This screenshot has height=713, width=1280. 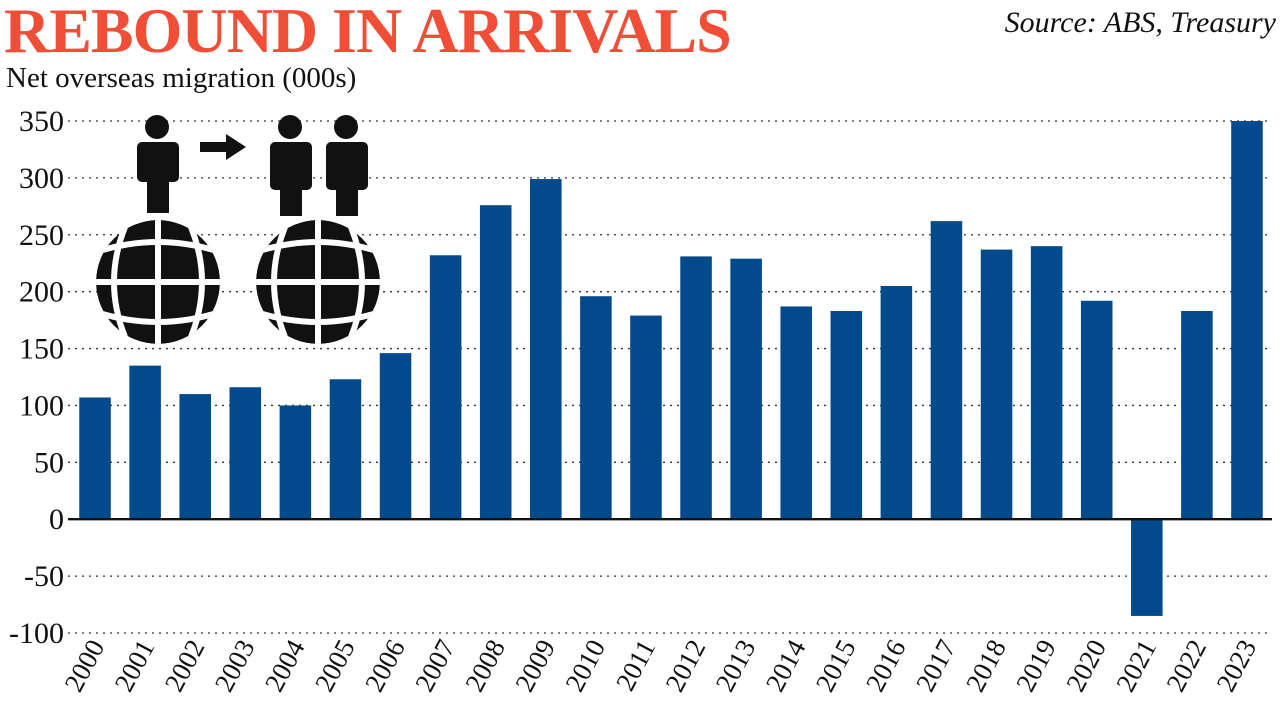 I want to click on x-tick-label: 2004, so click(x=285, y=665).